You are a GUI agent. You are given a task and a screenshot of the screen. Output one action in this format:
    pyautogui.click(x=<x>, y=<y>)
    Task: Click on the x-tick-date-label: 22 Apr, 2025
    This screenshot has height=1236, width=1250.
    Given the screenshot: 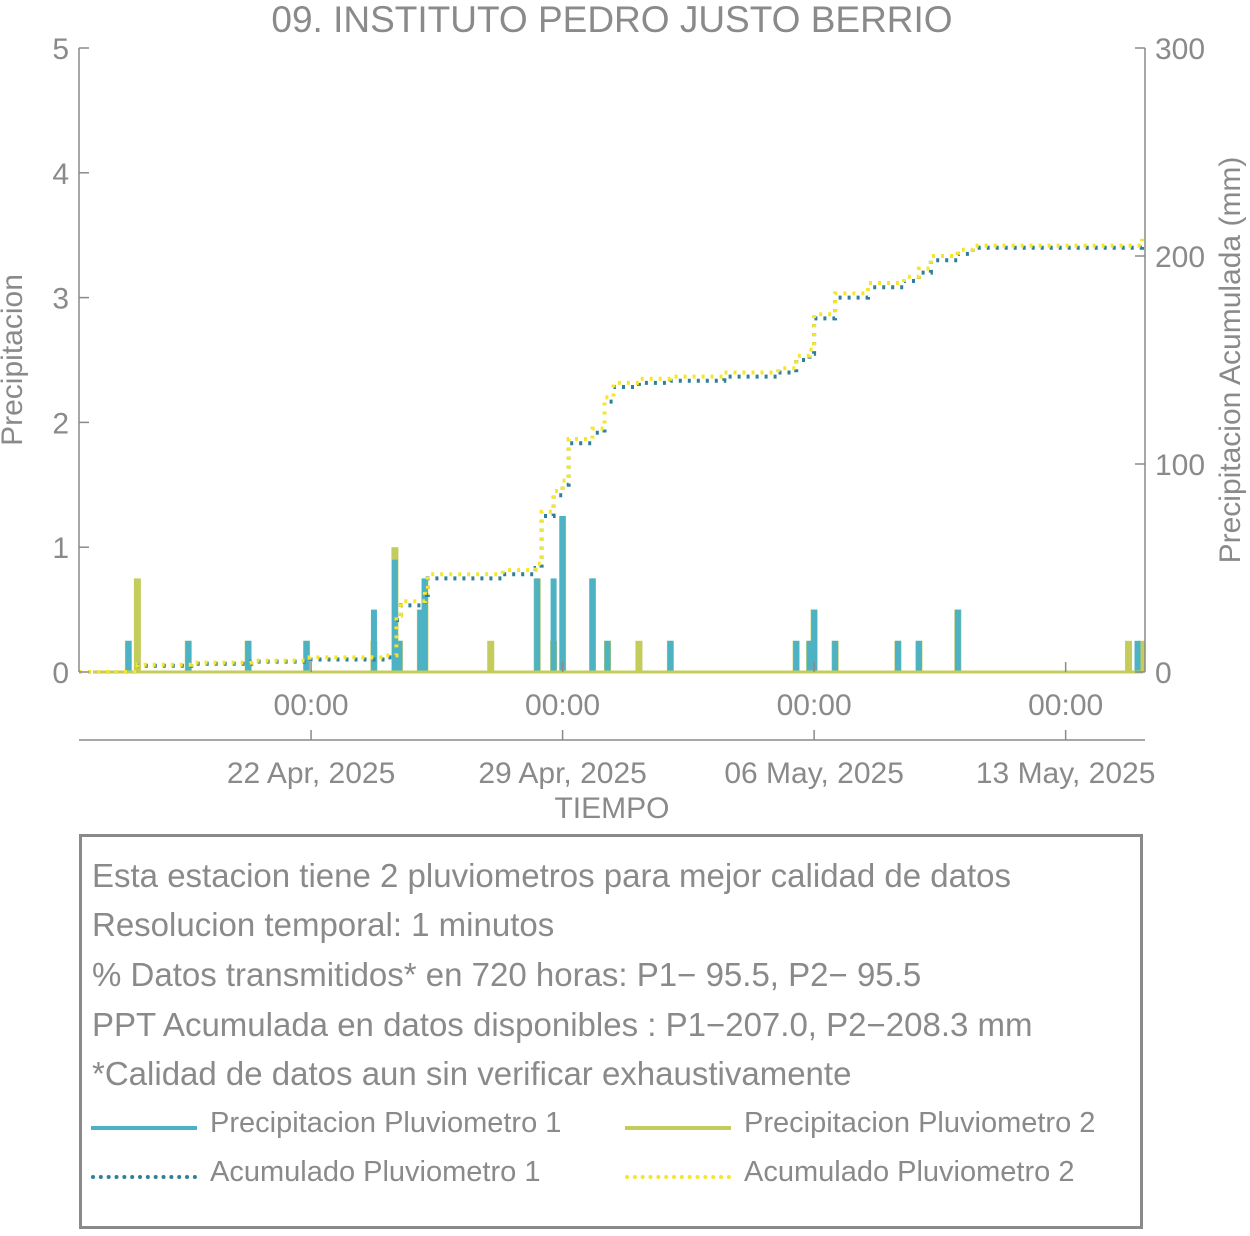 What is the action you would take?
    pyautogui.click(x=311, y=773)
    